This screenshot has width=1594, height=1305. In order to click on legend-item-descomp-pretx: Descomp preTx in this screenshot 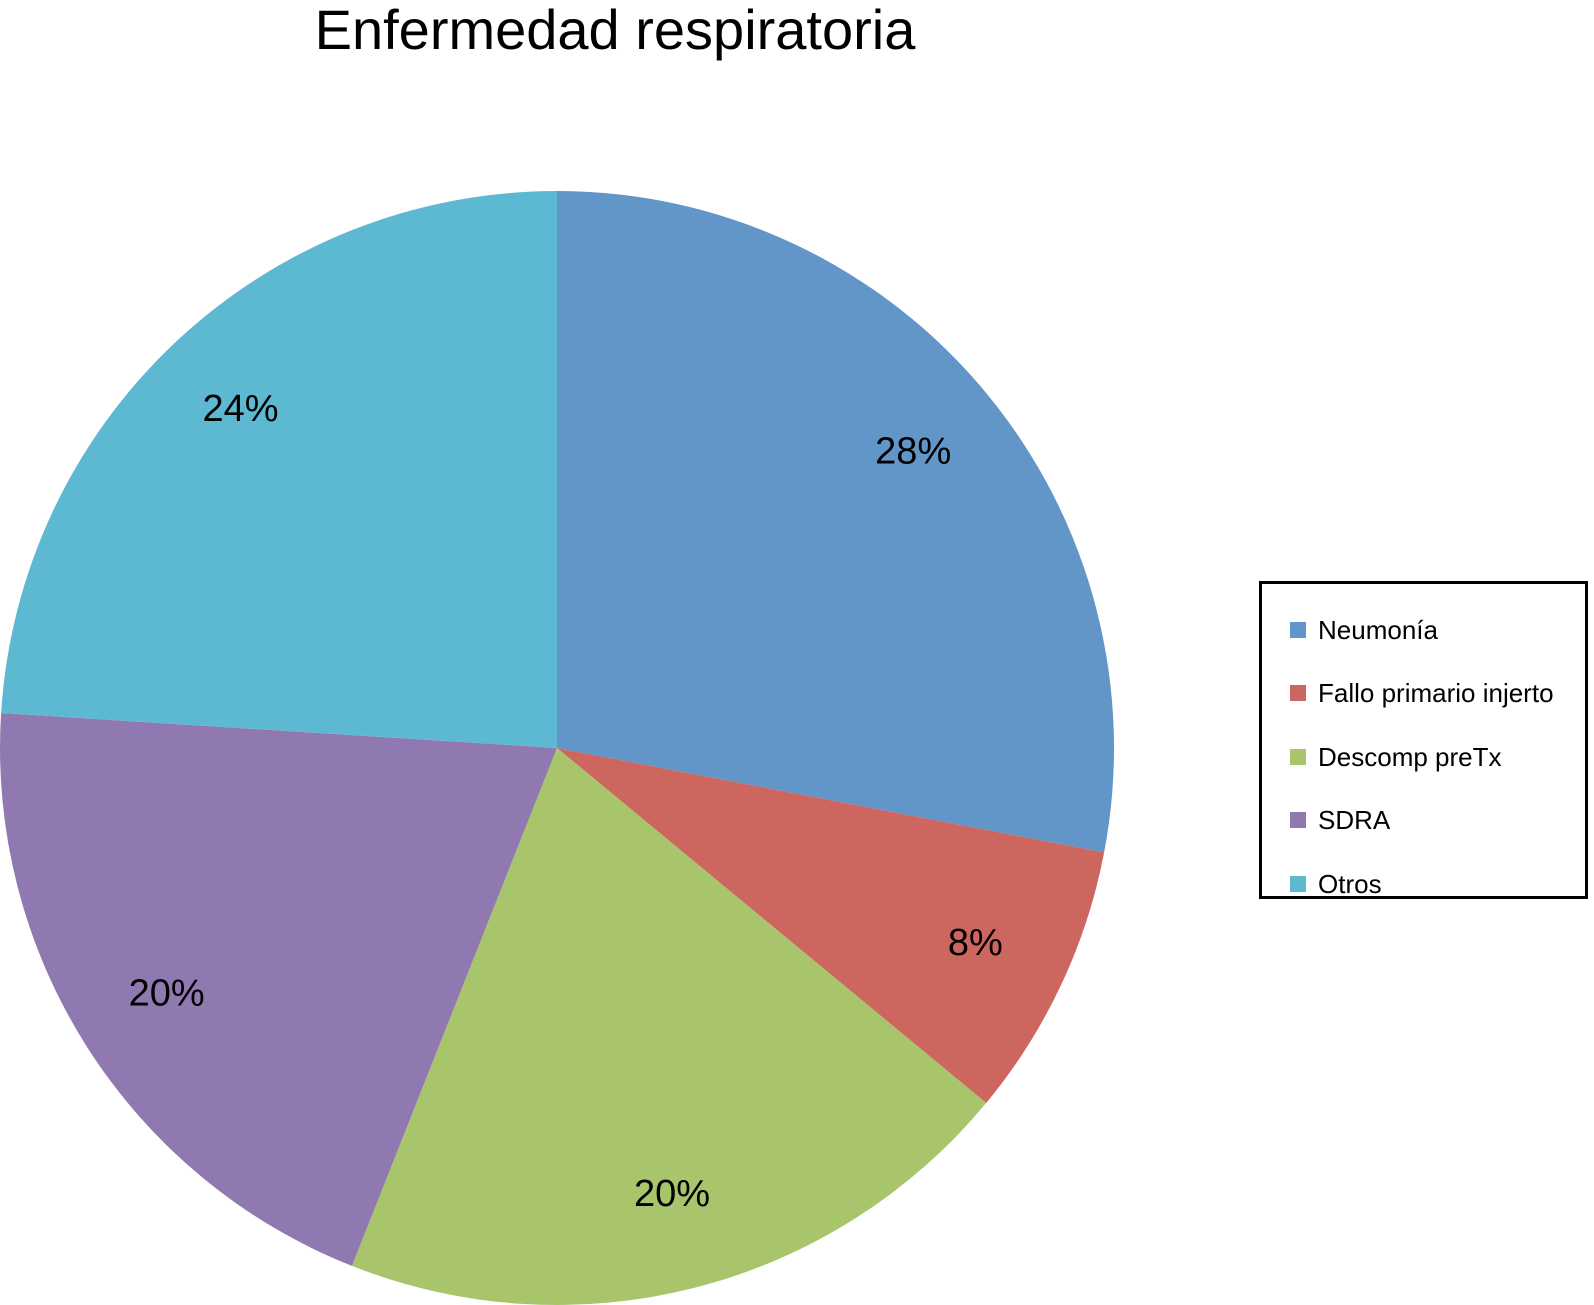, I will do `click(1437, 757)`.